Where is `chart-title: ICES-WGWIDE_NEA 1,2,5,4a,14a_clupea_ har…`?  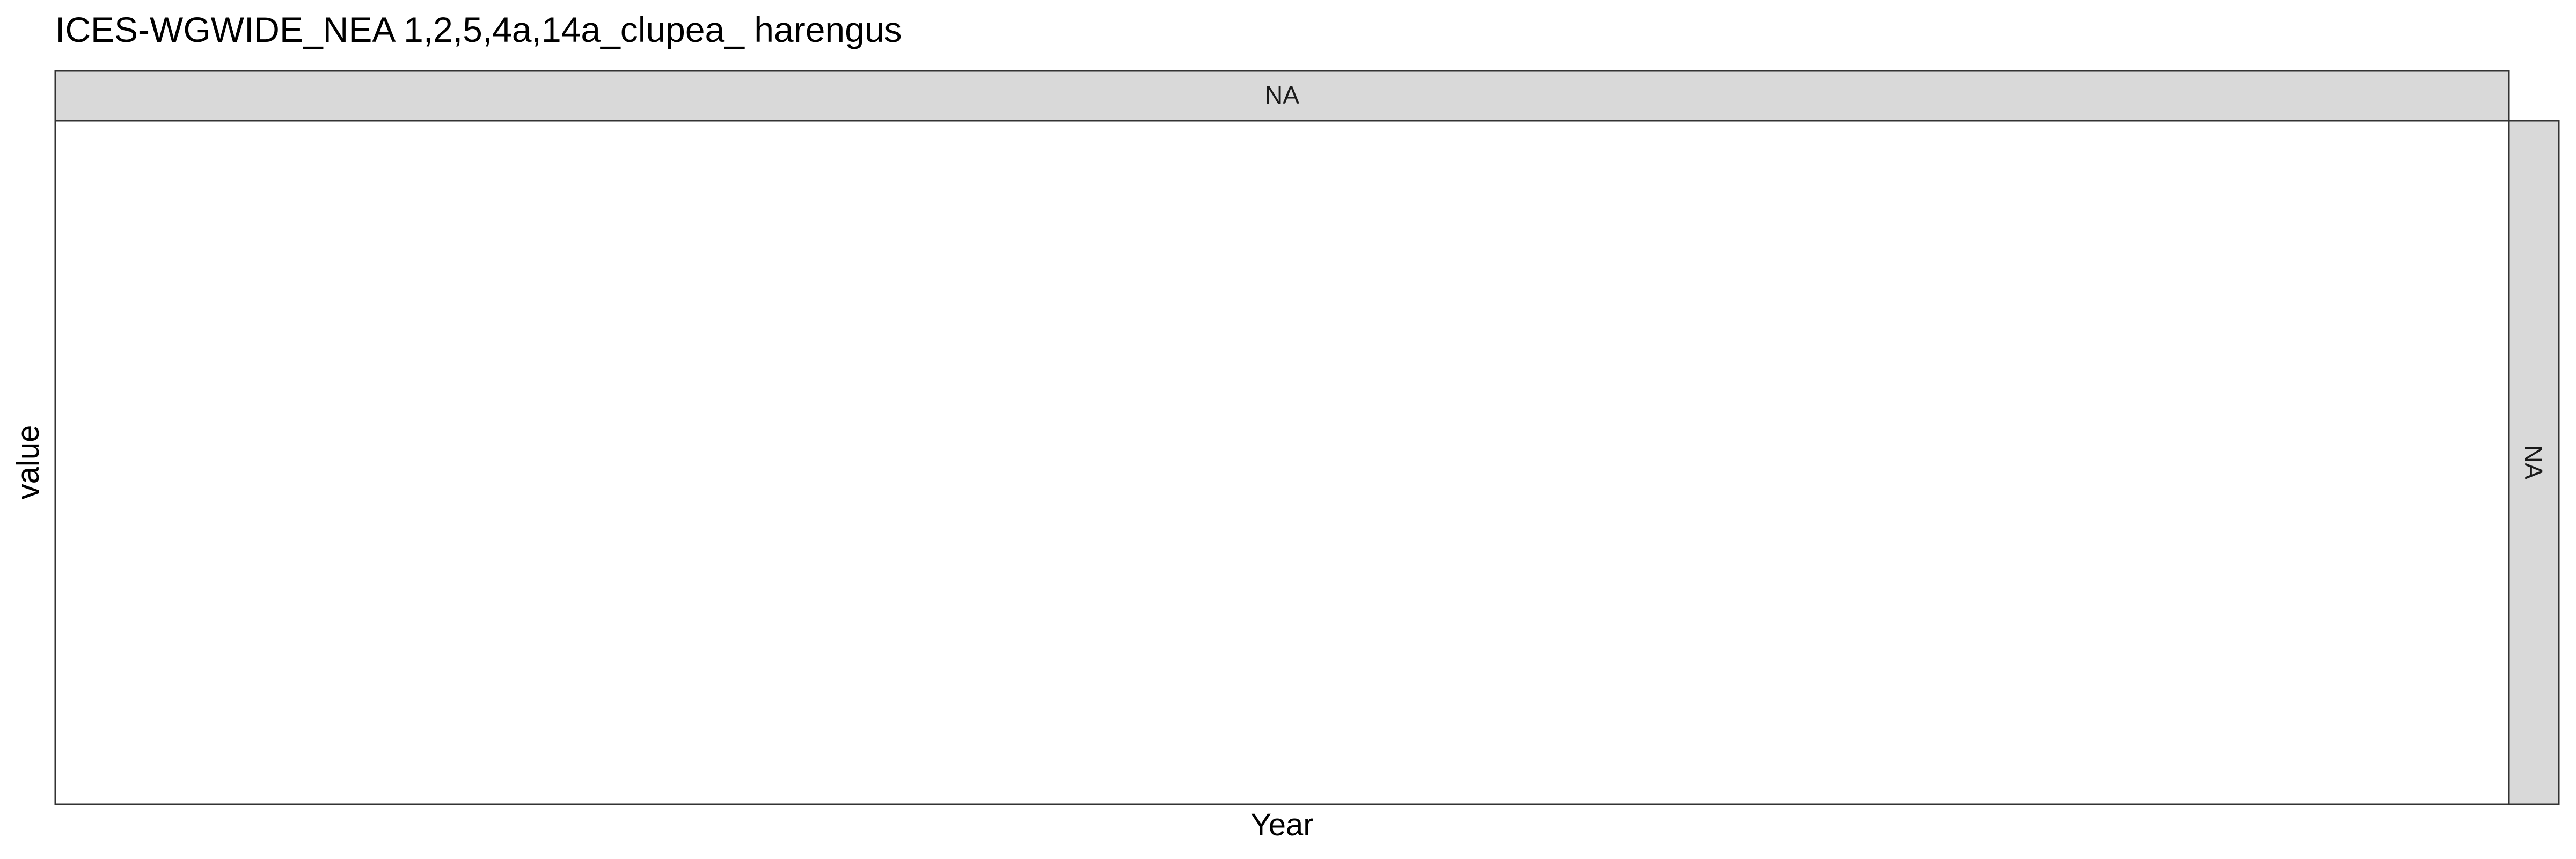
chart-title: ICES-WGWIDE_NEA 1,2,5,4a,14a_clupea_ har… is located at coordinates (478, 29).